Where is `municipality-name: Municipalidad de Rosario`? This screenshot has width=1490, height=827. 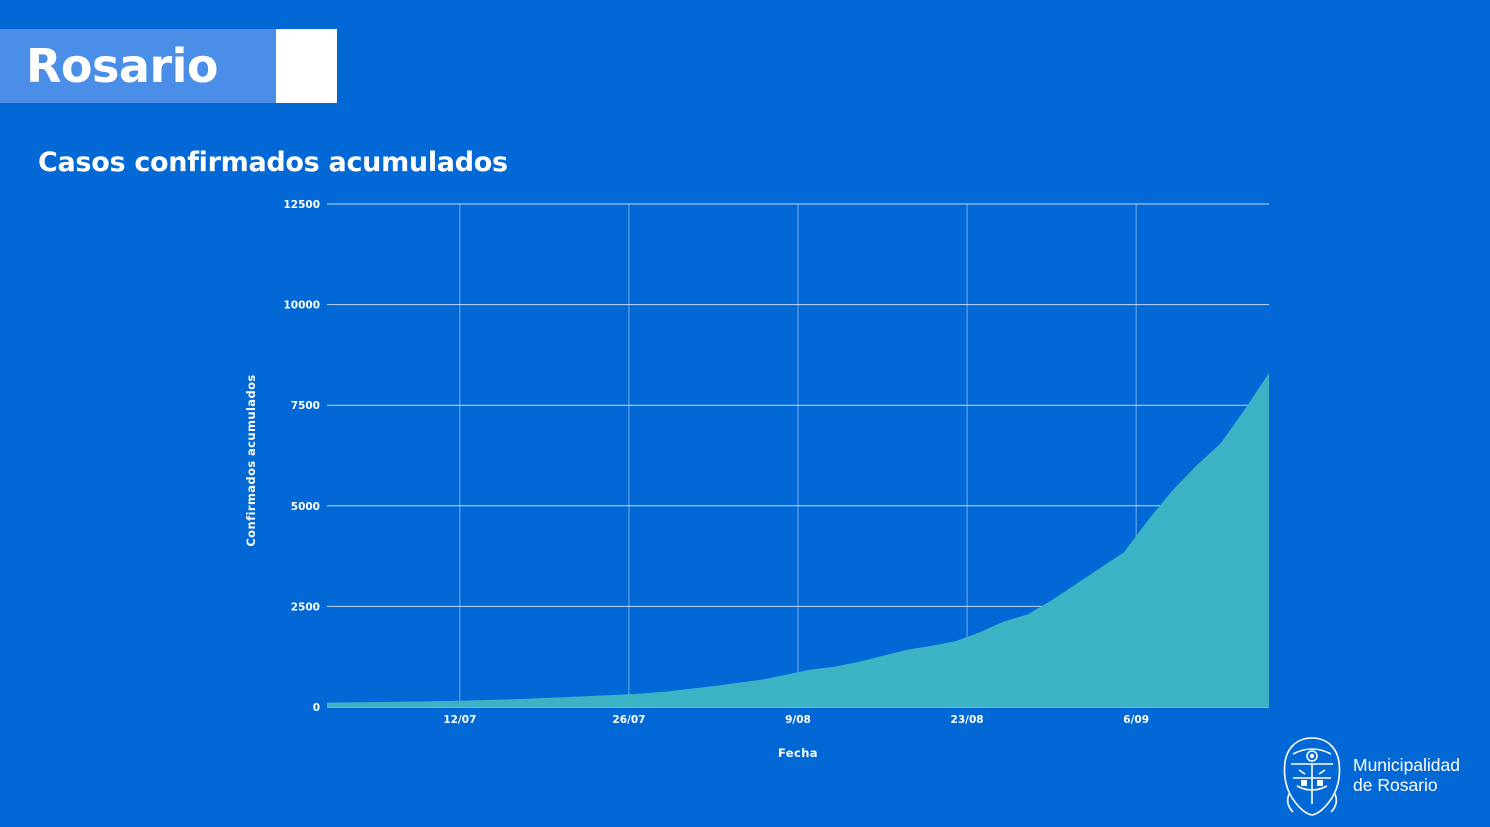 municipality-name: Municipalidad de Rosario is located at coordinates (1406, 775).